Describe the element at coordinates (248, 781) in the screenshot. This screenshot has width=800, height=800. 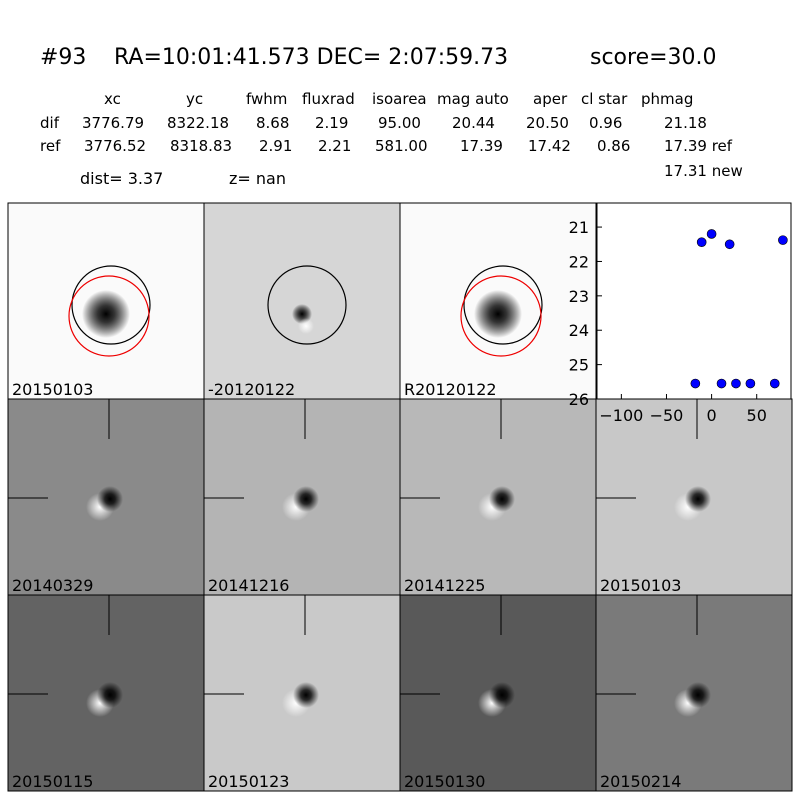
I see `panel-label: 20150123` at that location.